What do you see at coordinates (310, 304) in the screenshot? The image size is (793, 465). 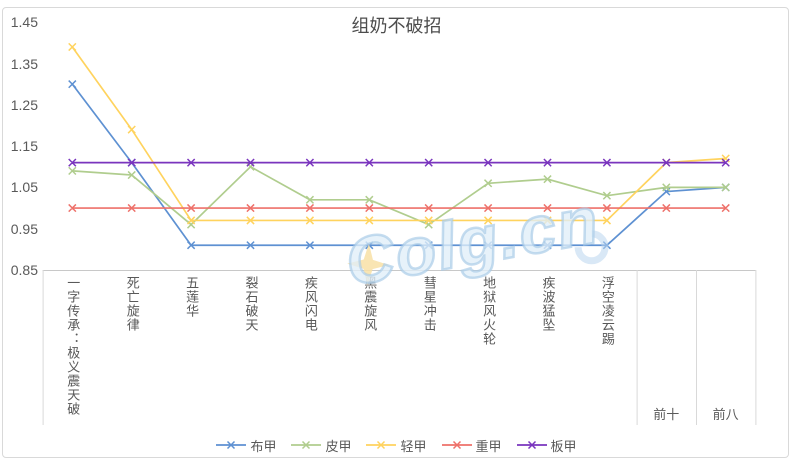 I see `x-axis-label-5: 疾风闪电` at bounding box center [310, 304].